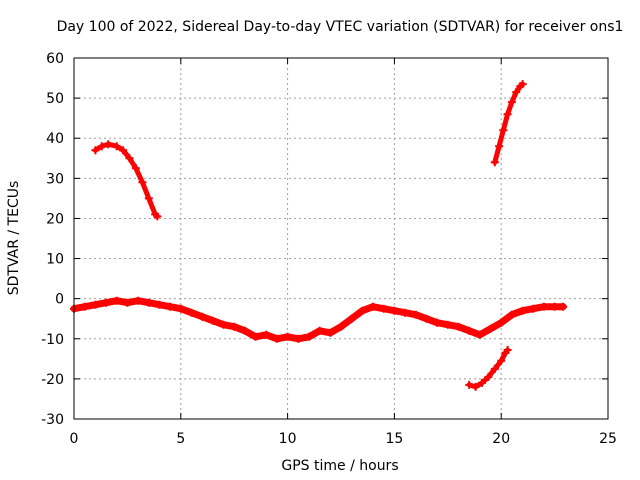  I want to click on y-tick-label: -10, so click(52, 340).